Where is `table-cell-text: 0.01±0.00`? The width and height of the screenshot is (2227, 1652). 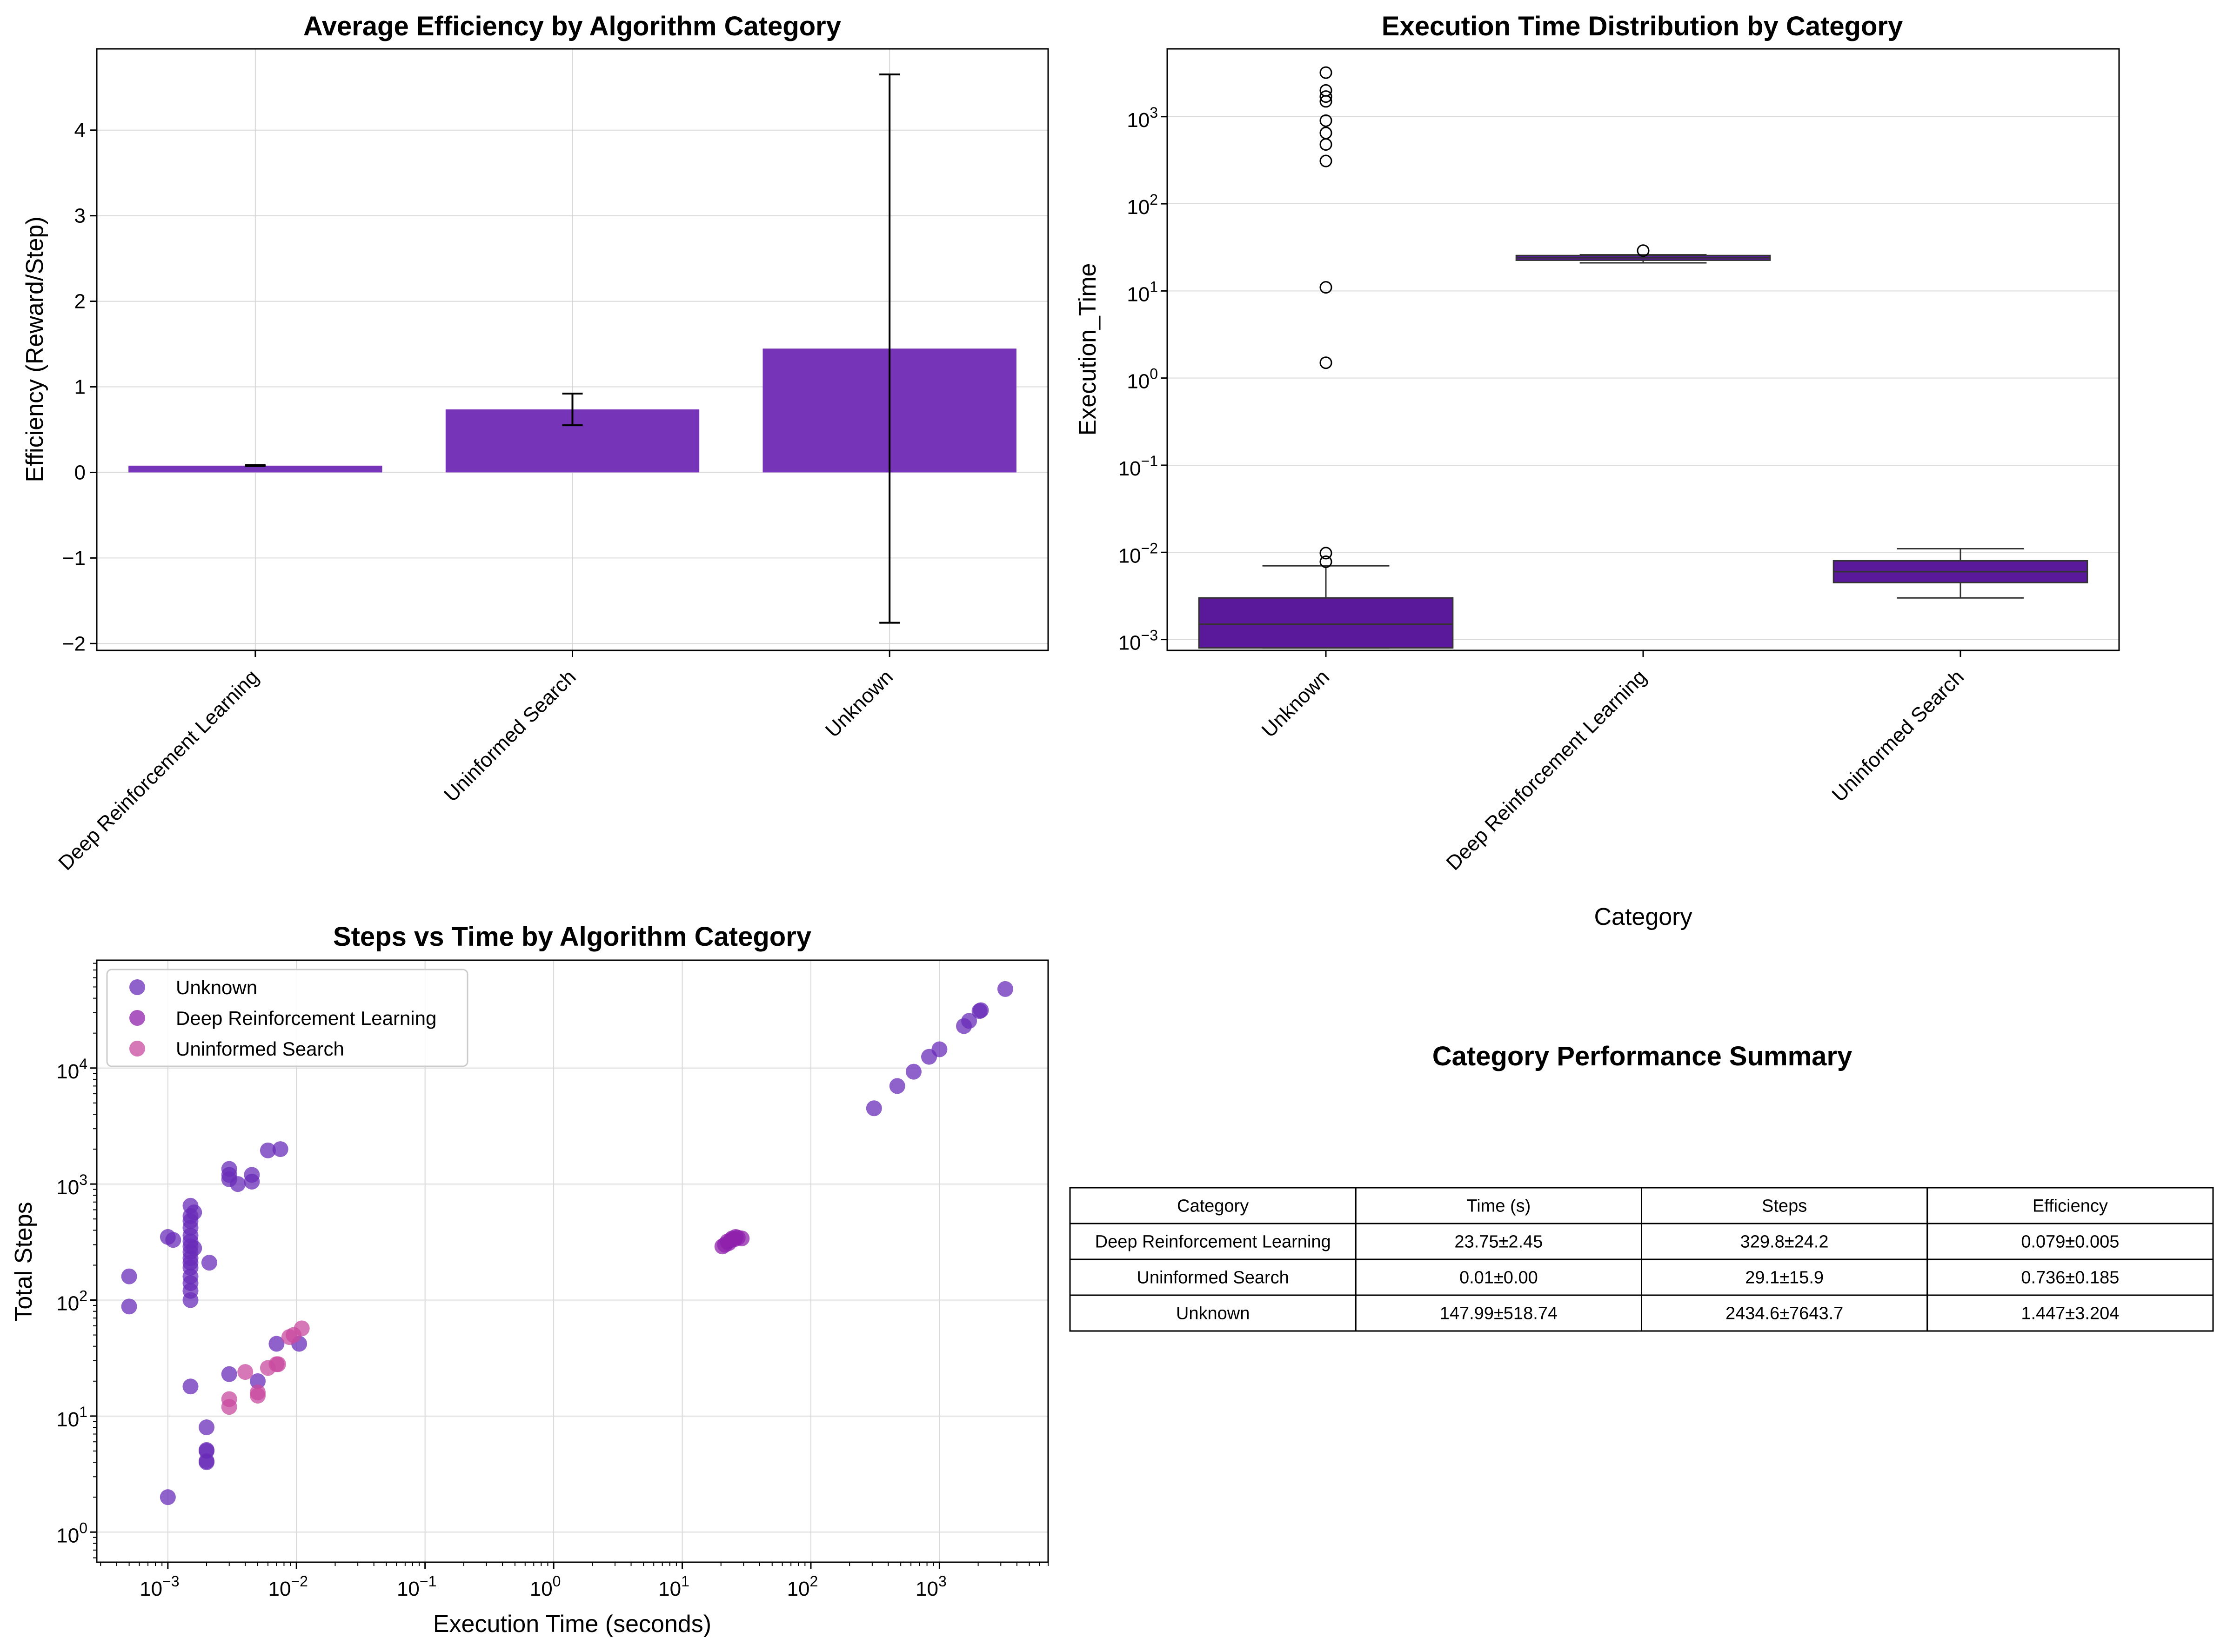
table-cell-text: 0.01±0.00 is located at coordinates (1499, 1278).